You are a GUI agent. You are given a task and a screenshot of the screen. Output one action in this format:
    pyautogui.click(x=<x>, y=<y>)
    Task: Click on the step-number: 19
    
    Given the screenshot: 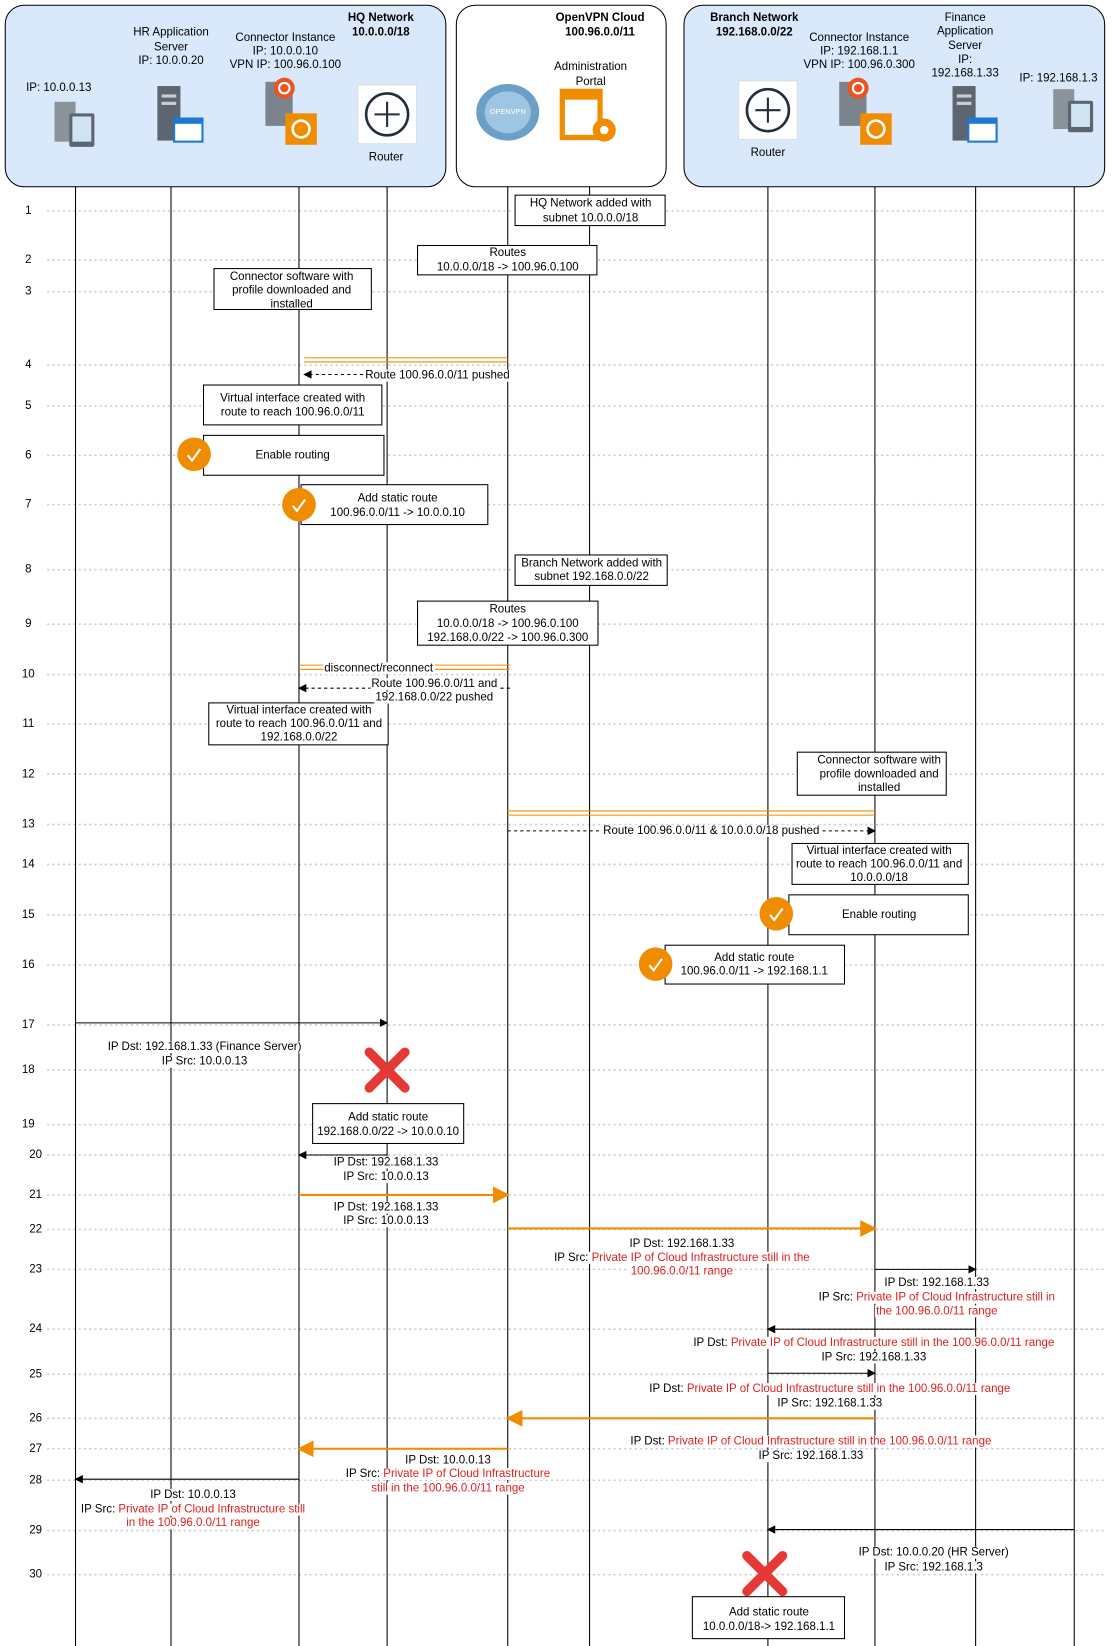 What is the action you would take?
    pyautogui.click(x=28, y=1125)
    